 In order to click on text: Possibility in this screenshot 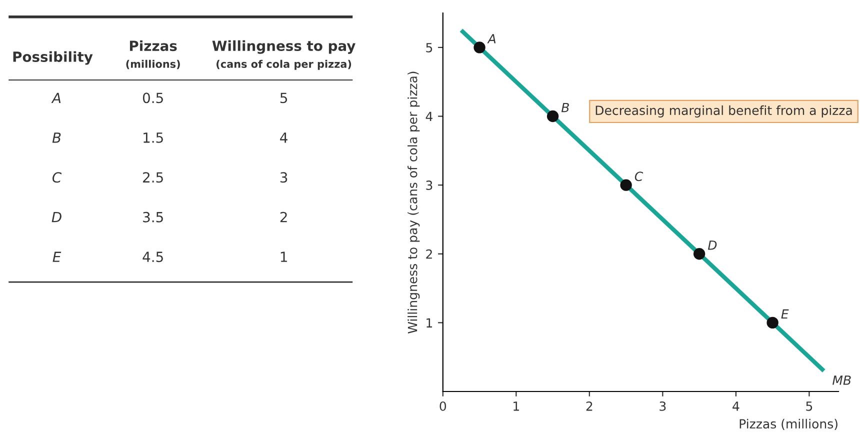, I will do `click(53, 58)`.